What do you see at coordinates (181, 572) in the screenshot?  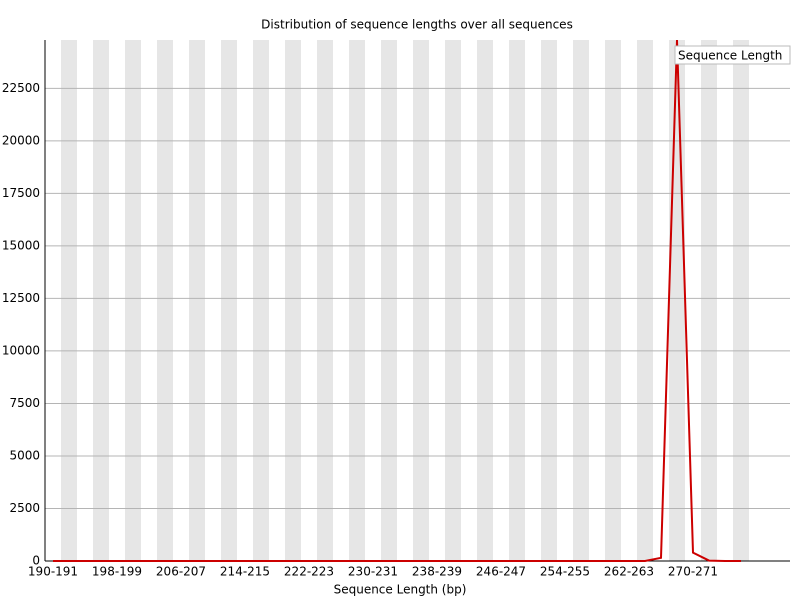 I see `x-tick-label: 206-207` at bounding box center [181, 572].